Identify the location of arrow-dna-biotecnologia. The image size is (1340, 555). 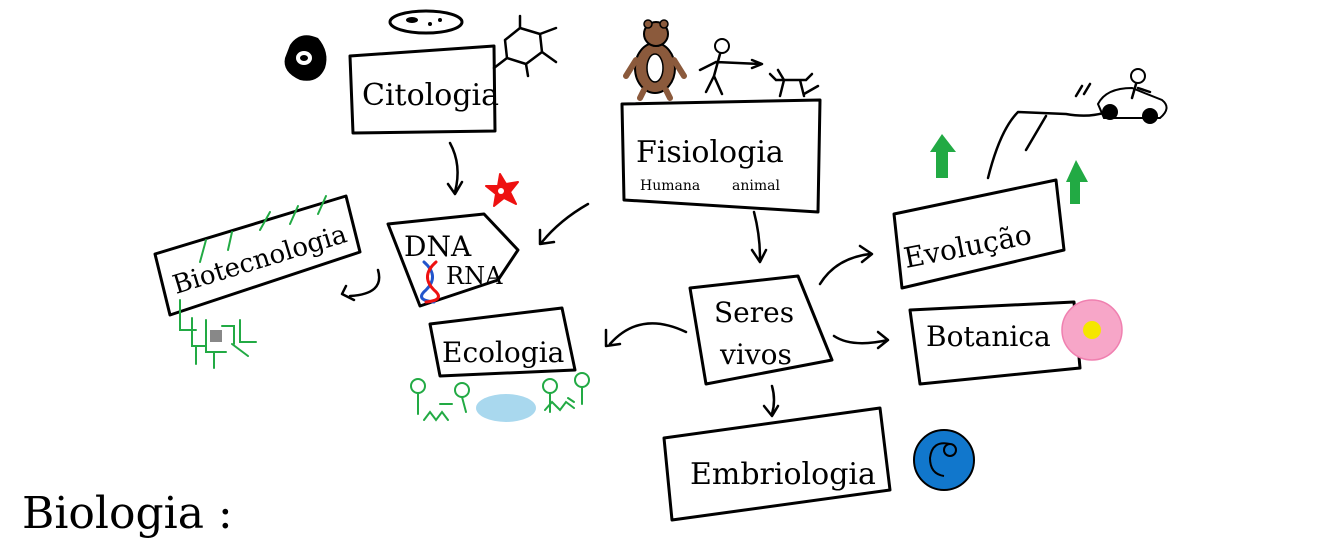
(360, 285).